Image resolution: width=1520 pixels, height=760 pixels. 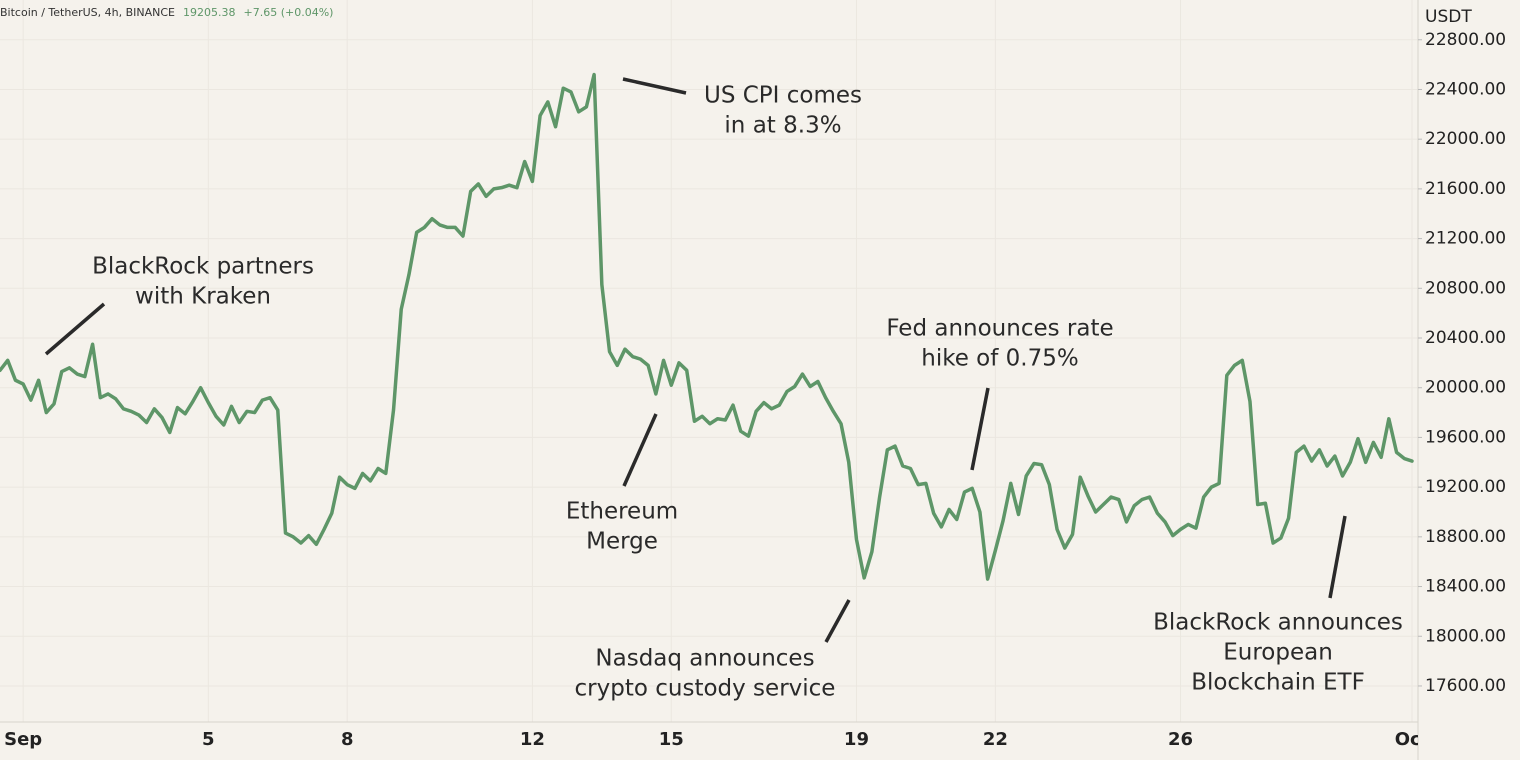 I want to click on annotation-text: in at 8.3%, so click(x=782, y=126).